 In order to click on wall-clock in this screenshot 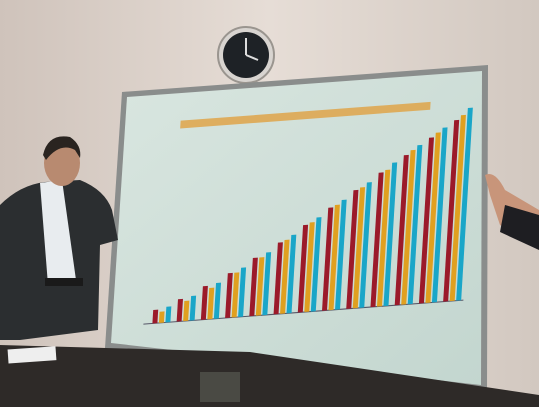, I will do `click(246, 55)`.